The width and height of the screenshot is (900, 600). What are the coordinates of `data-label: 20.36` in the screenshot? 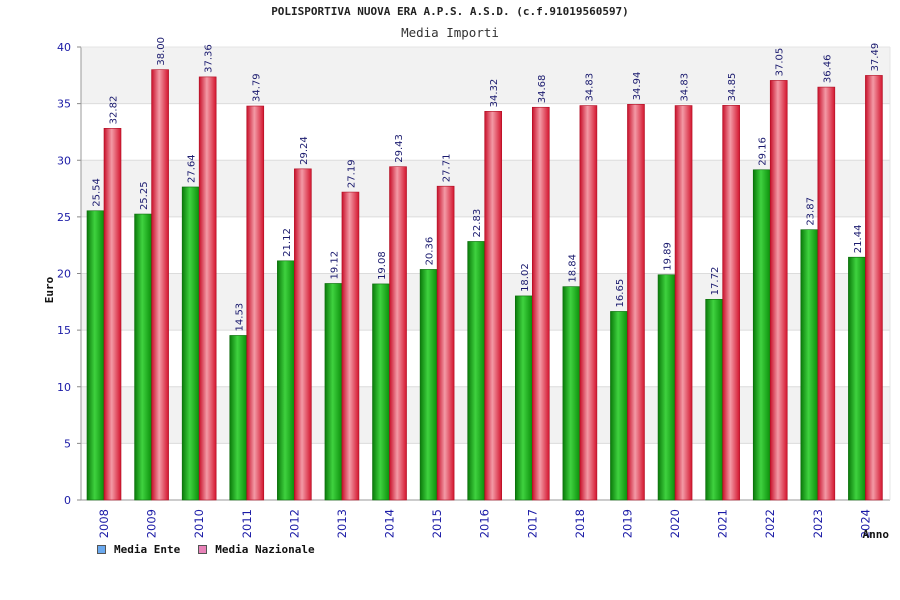 It's located at (430, 251).